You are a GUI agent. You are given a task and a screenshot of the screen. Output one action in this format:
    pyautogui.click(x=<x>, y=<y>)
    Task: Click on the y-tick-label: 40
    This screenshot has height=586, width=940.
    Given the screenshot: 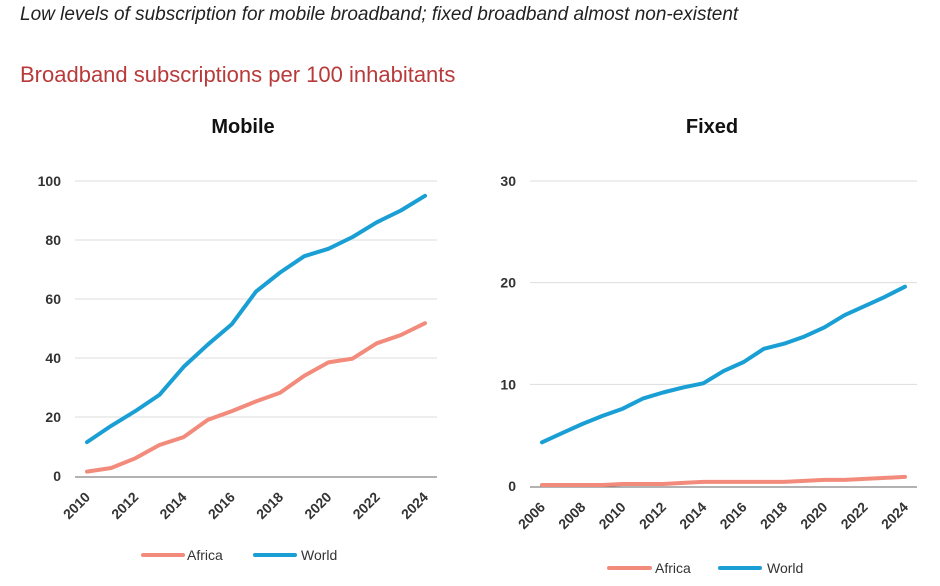 What is the action you would take?
    pyautogui.click(x=53, y=358)
    